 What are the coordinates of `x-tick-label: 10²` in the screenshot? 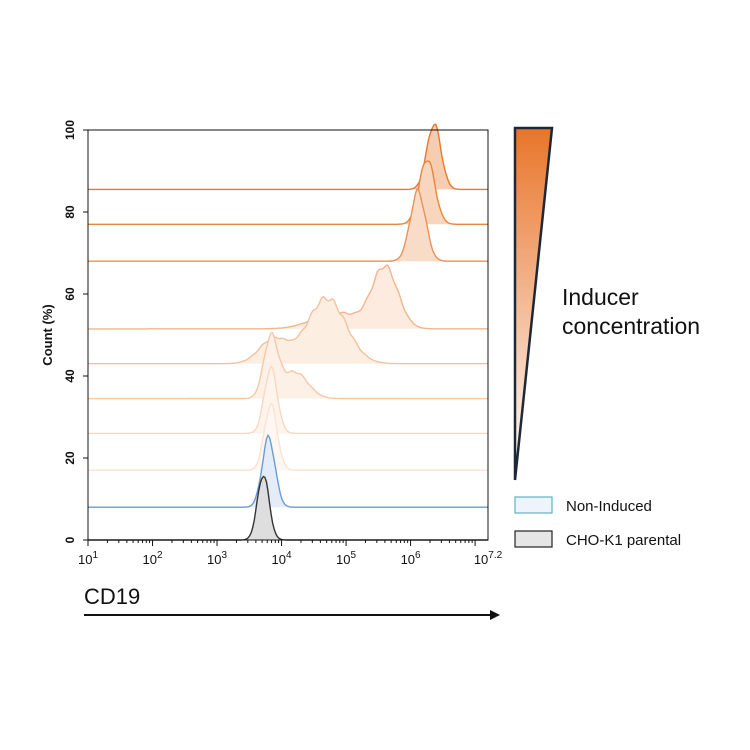 It's located at (153, 558).